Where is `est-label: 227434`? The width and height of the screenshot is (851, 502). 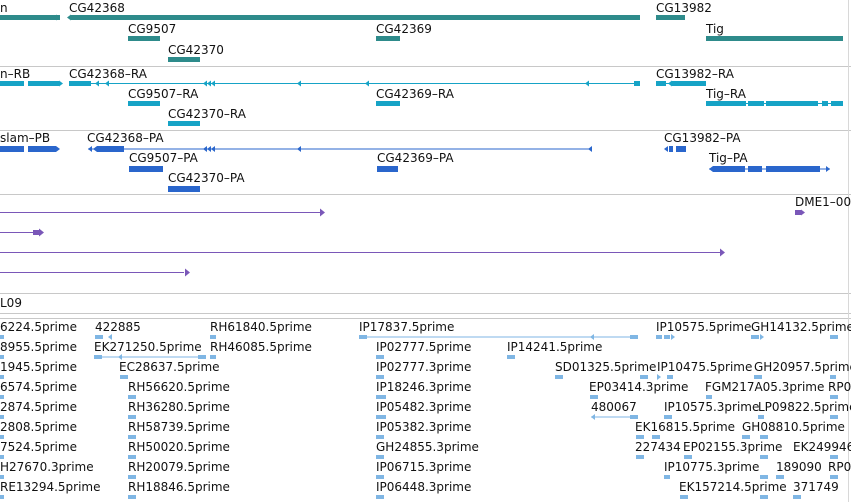
est-label: 227434 is located at coordinates (658, 447).